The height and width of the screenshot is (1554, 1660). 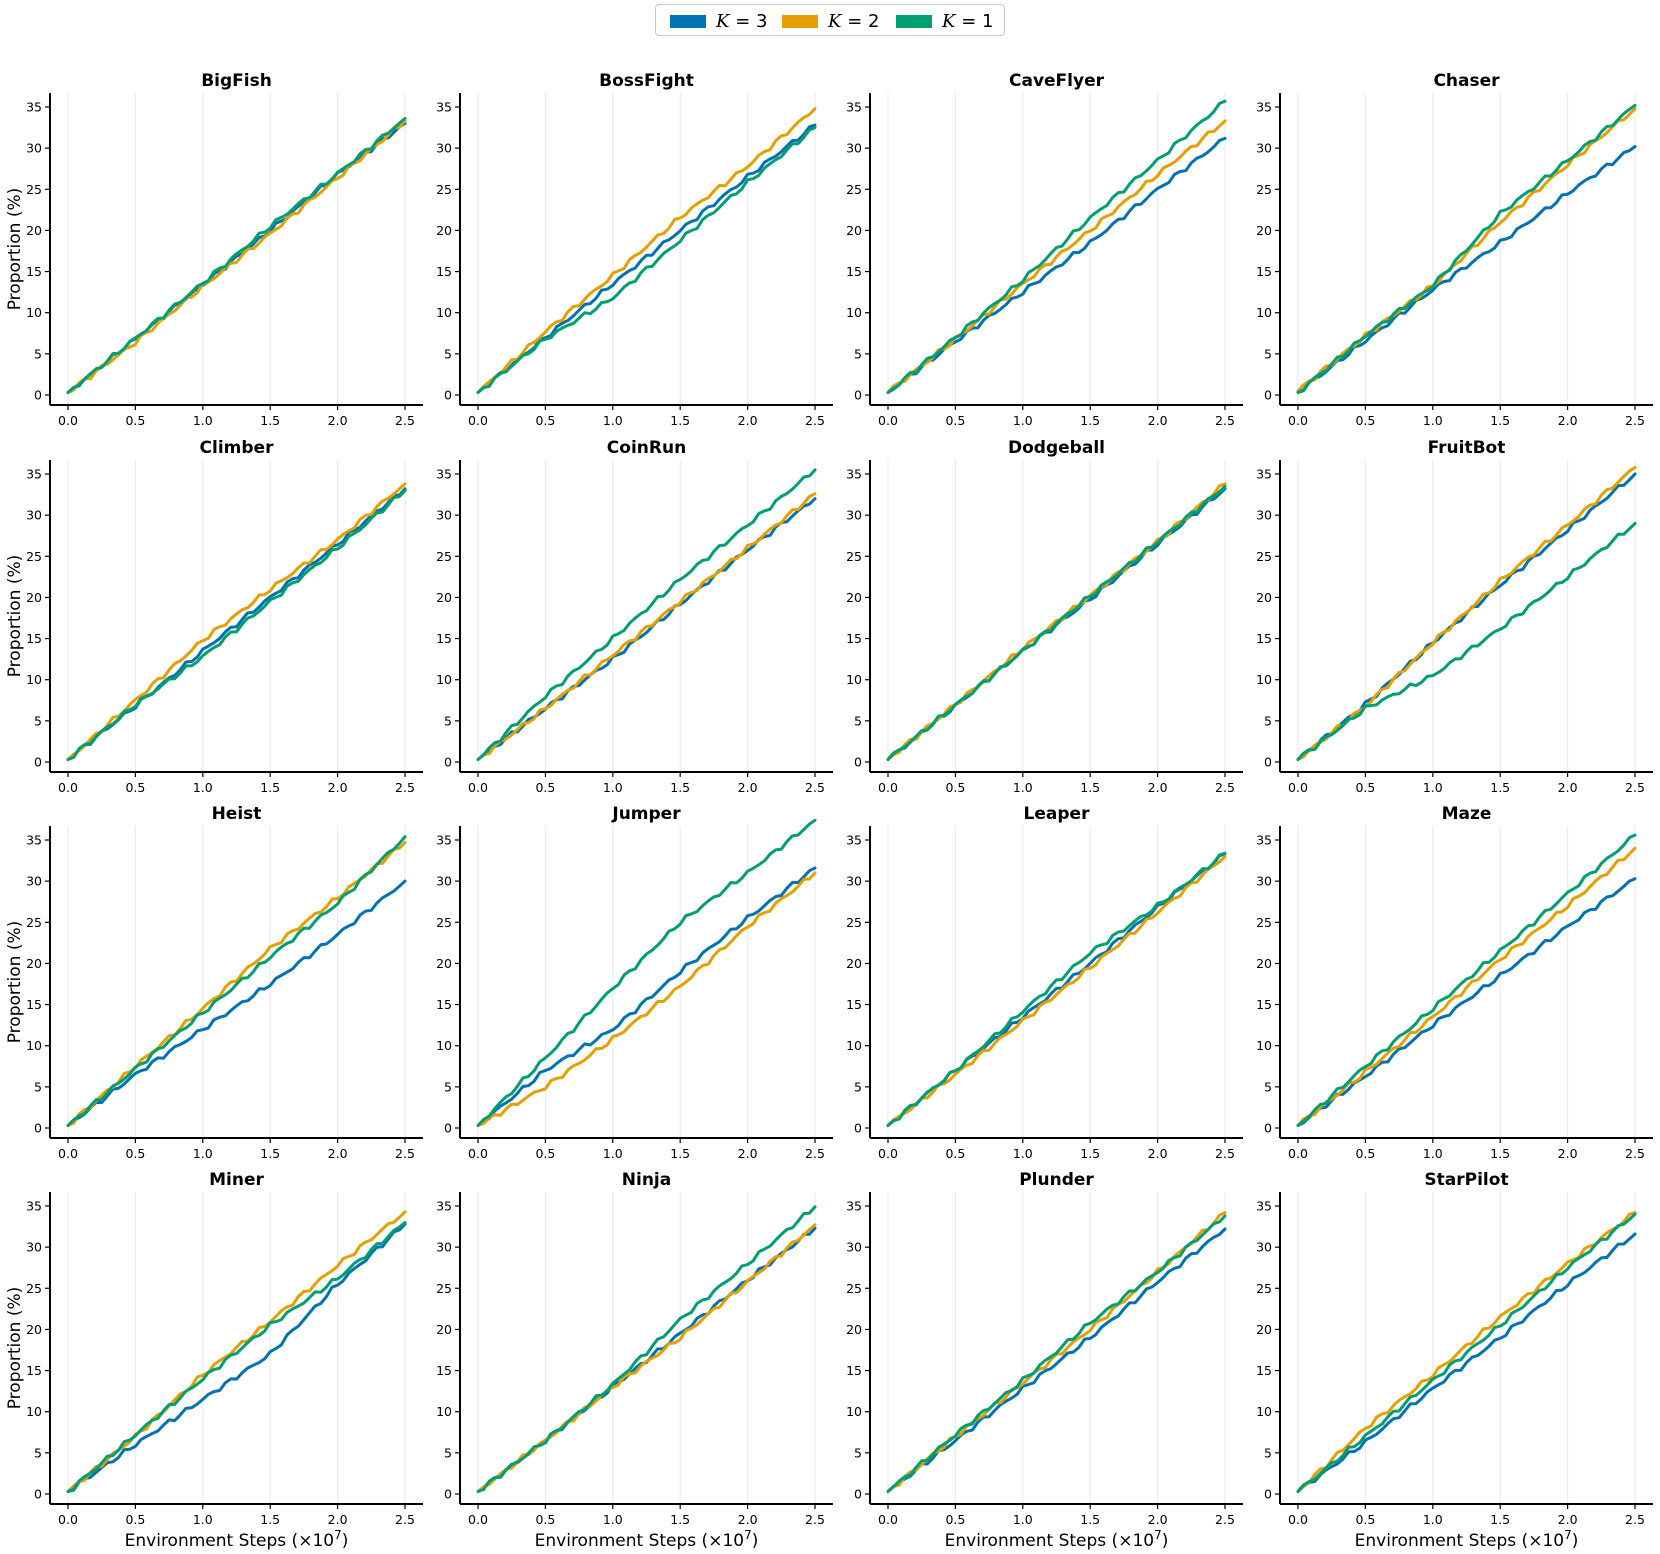 What do you see at coordinates (1466, 1180) in the screenshot?
I see `panel-title: StarPilot` at bounding box center [1466, 1180].